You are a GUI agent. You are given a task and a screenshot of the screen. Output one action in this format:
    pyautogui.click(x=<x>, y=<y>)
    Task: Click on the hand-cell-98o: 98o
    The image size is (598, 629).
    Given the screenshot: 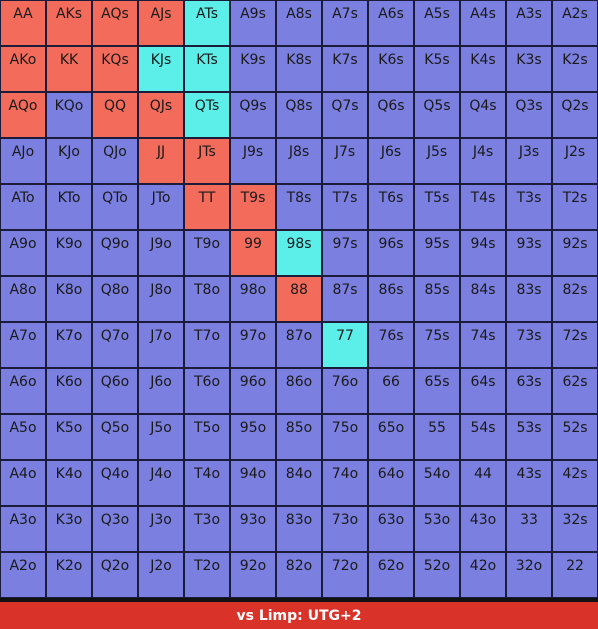 What is the action you would take?
    pyautogui.click(x=253, y=299)
    